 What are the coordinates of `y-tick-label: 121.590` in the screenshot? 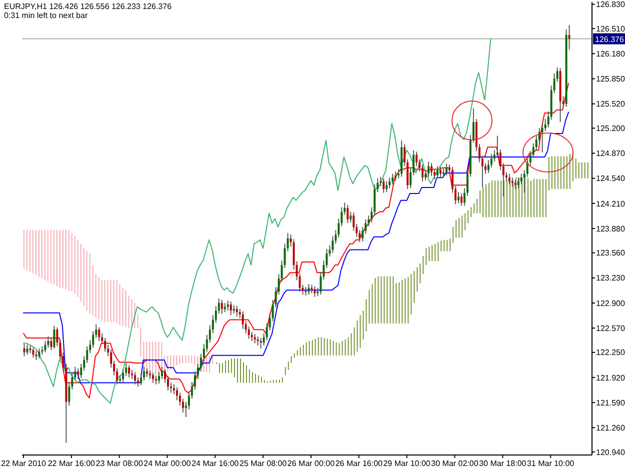 It's located at (610, 403).